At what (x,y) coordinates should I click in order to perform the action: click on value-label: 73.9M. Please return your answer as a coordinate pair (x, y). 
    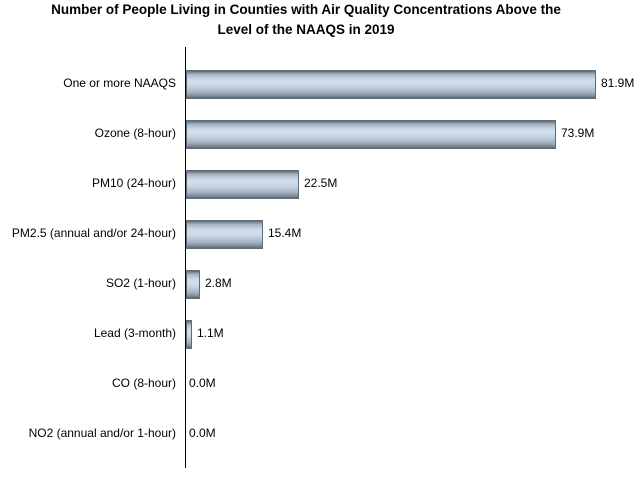
    Looking at the image, I should click on (578, 133).